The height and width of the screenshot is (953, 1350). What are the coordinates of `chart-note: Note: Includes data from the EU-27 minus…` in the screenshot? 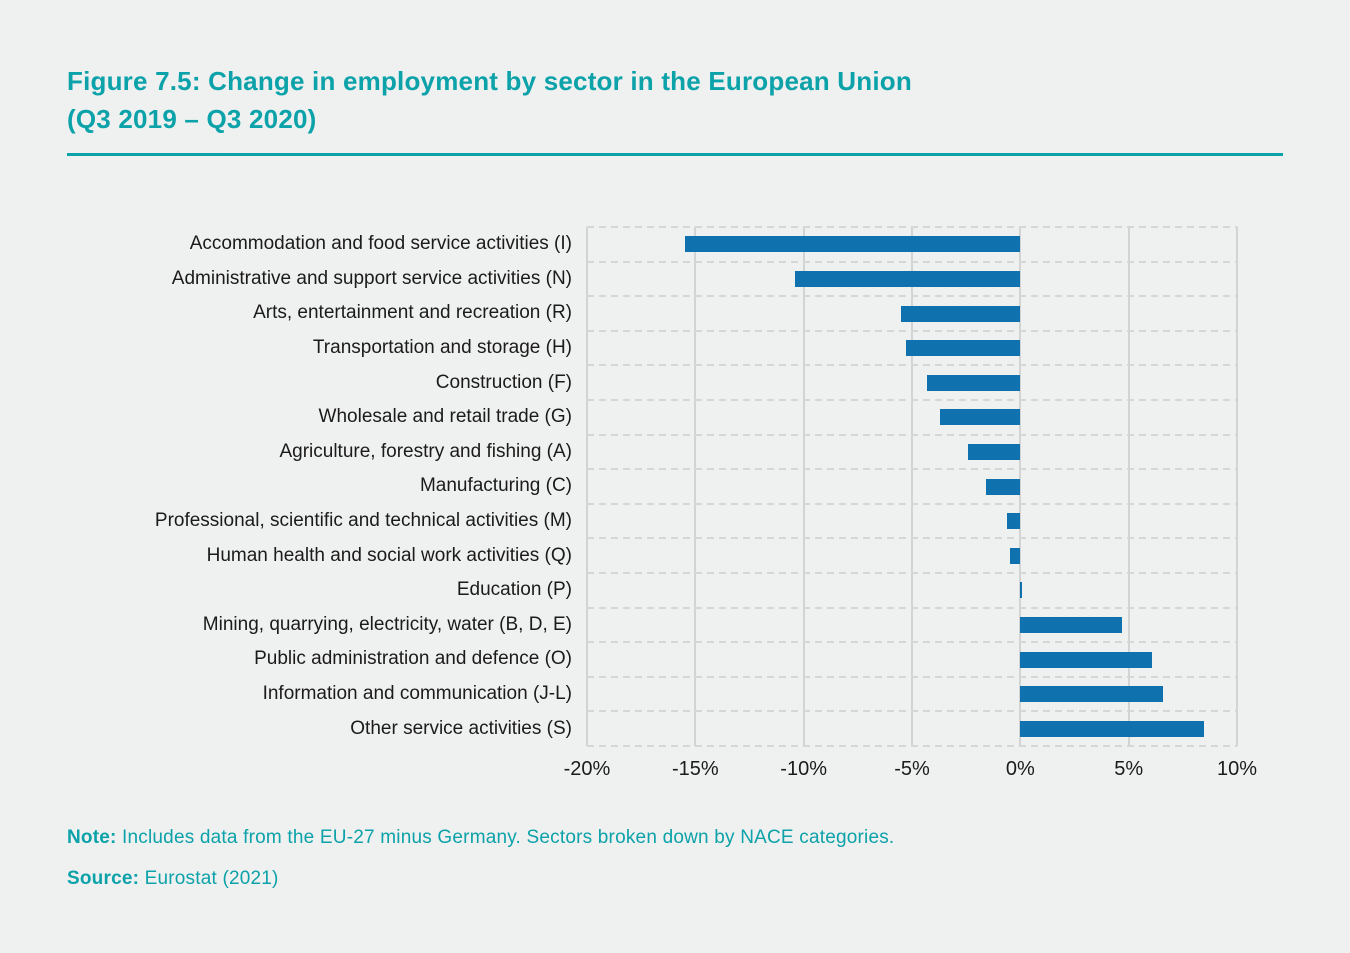 It's located at (480, 838).